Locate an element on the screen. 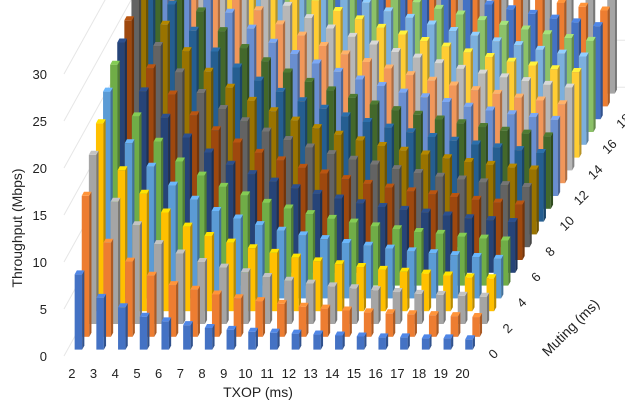 The width and height of the screenshot is (625, 407). z-tick-label: 0 is located at coordinates (493, 354).